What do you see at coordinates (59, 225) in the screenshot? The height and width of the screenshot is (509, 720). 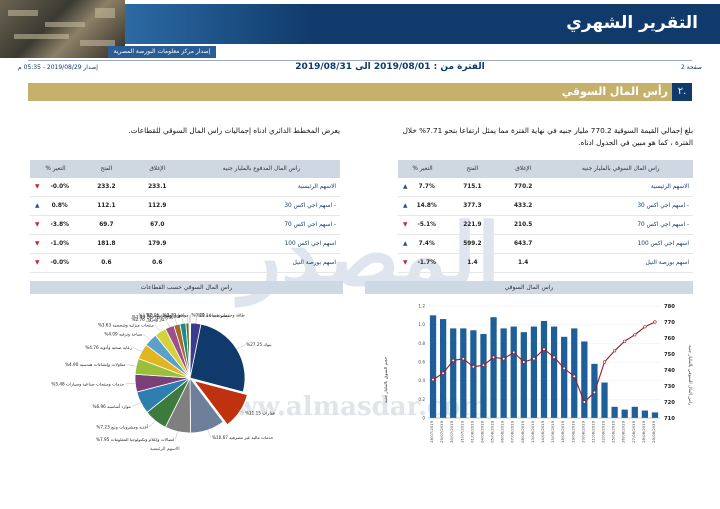 I see `change-value: -3.8%` at bounding box center [59, 225].